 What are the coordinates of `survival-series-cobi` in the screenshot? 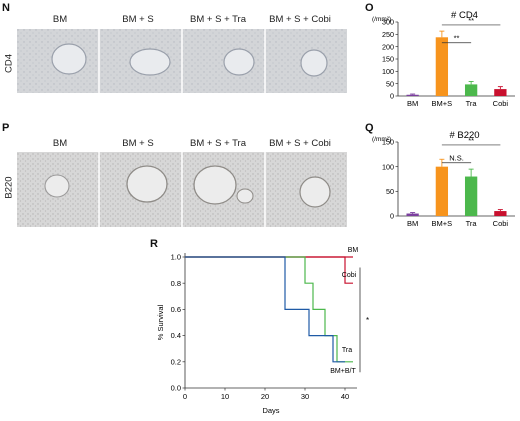 It's located at (269, 270).